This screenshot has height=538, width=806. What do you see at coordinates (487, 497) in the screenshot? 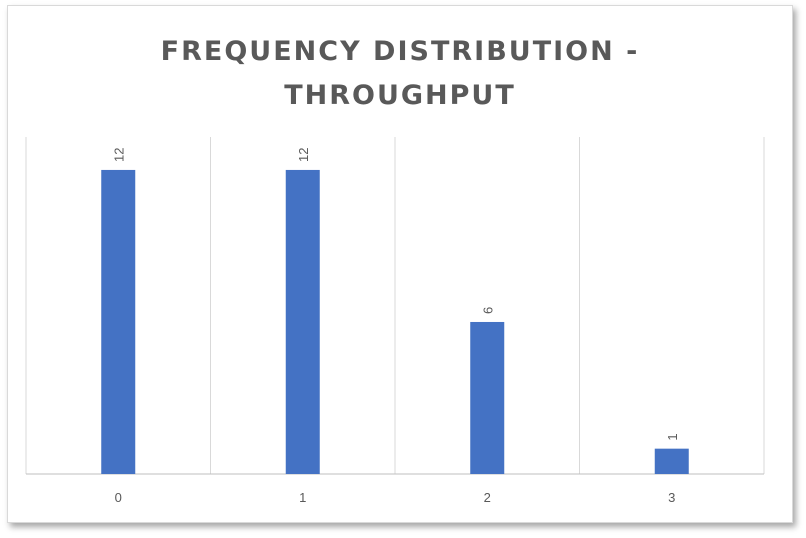
I see `x-tick-label-2: 2` at bounding box center [487, 497].